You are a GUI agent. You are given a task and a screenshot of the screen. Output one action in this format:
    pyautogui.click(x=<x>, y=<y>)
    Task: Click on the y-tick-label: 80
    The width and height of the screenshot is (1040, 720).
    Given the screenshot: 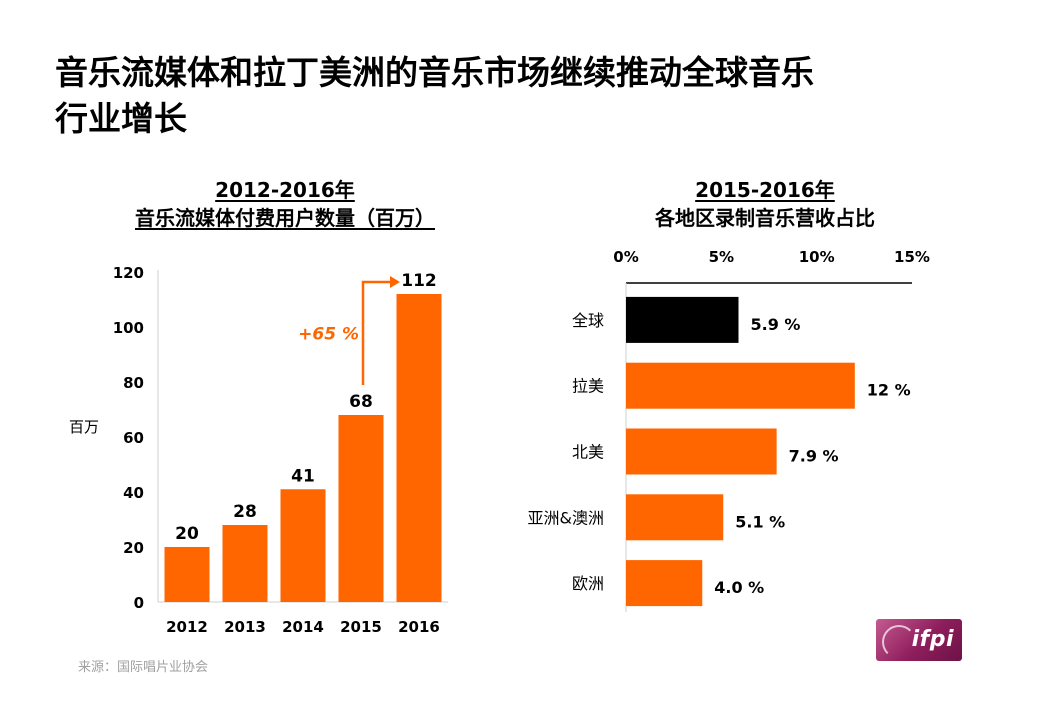 What is the action you would take?
    pyautogui.click(x=133, y=383)
    